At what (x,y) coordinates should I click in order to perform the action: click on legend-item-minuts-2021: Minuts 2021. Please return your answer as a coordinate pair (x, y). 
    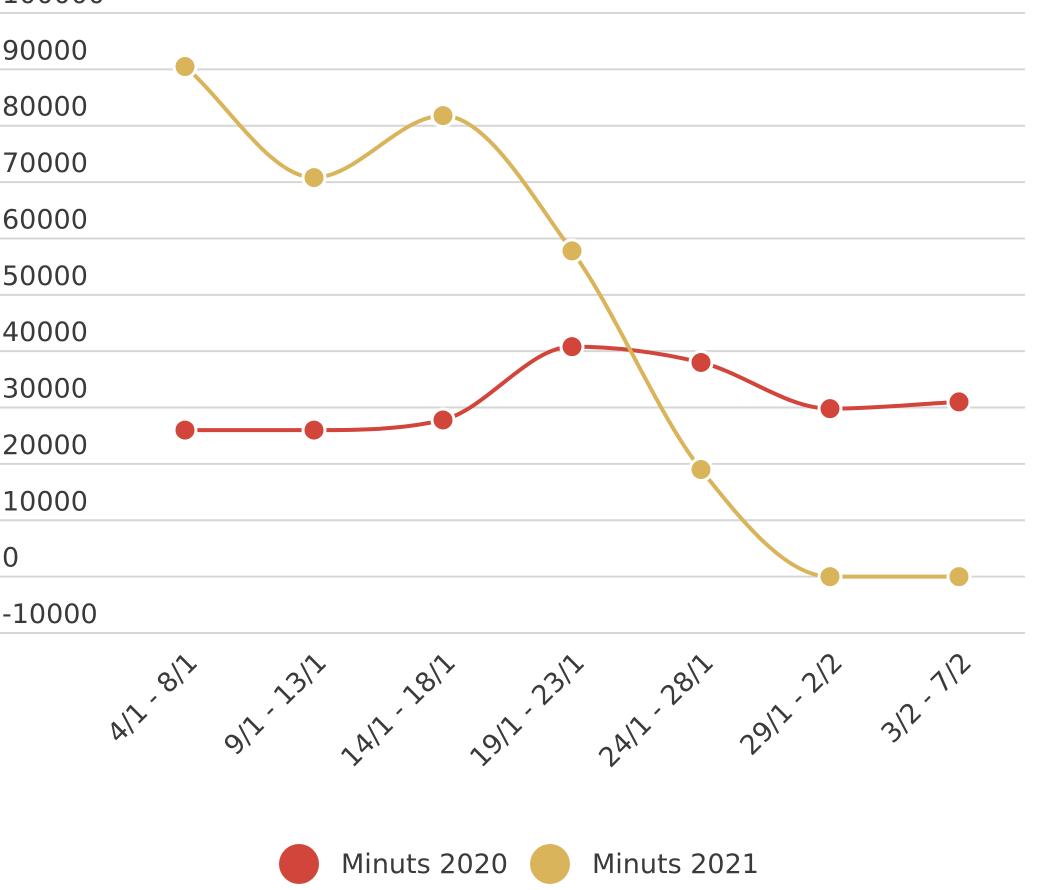
    Looking at the image, I should click on (644, 864).